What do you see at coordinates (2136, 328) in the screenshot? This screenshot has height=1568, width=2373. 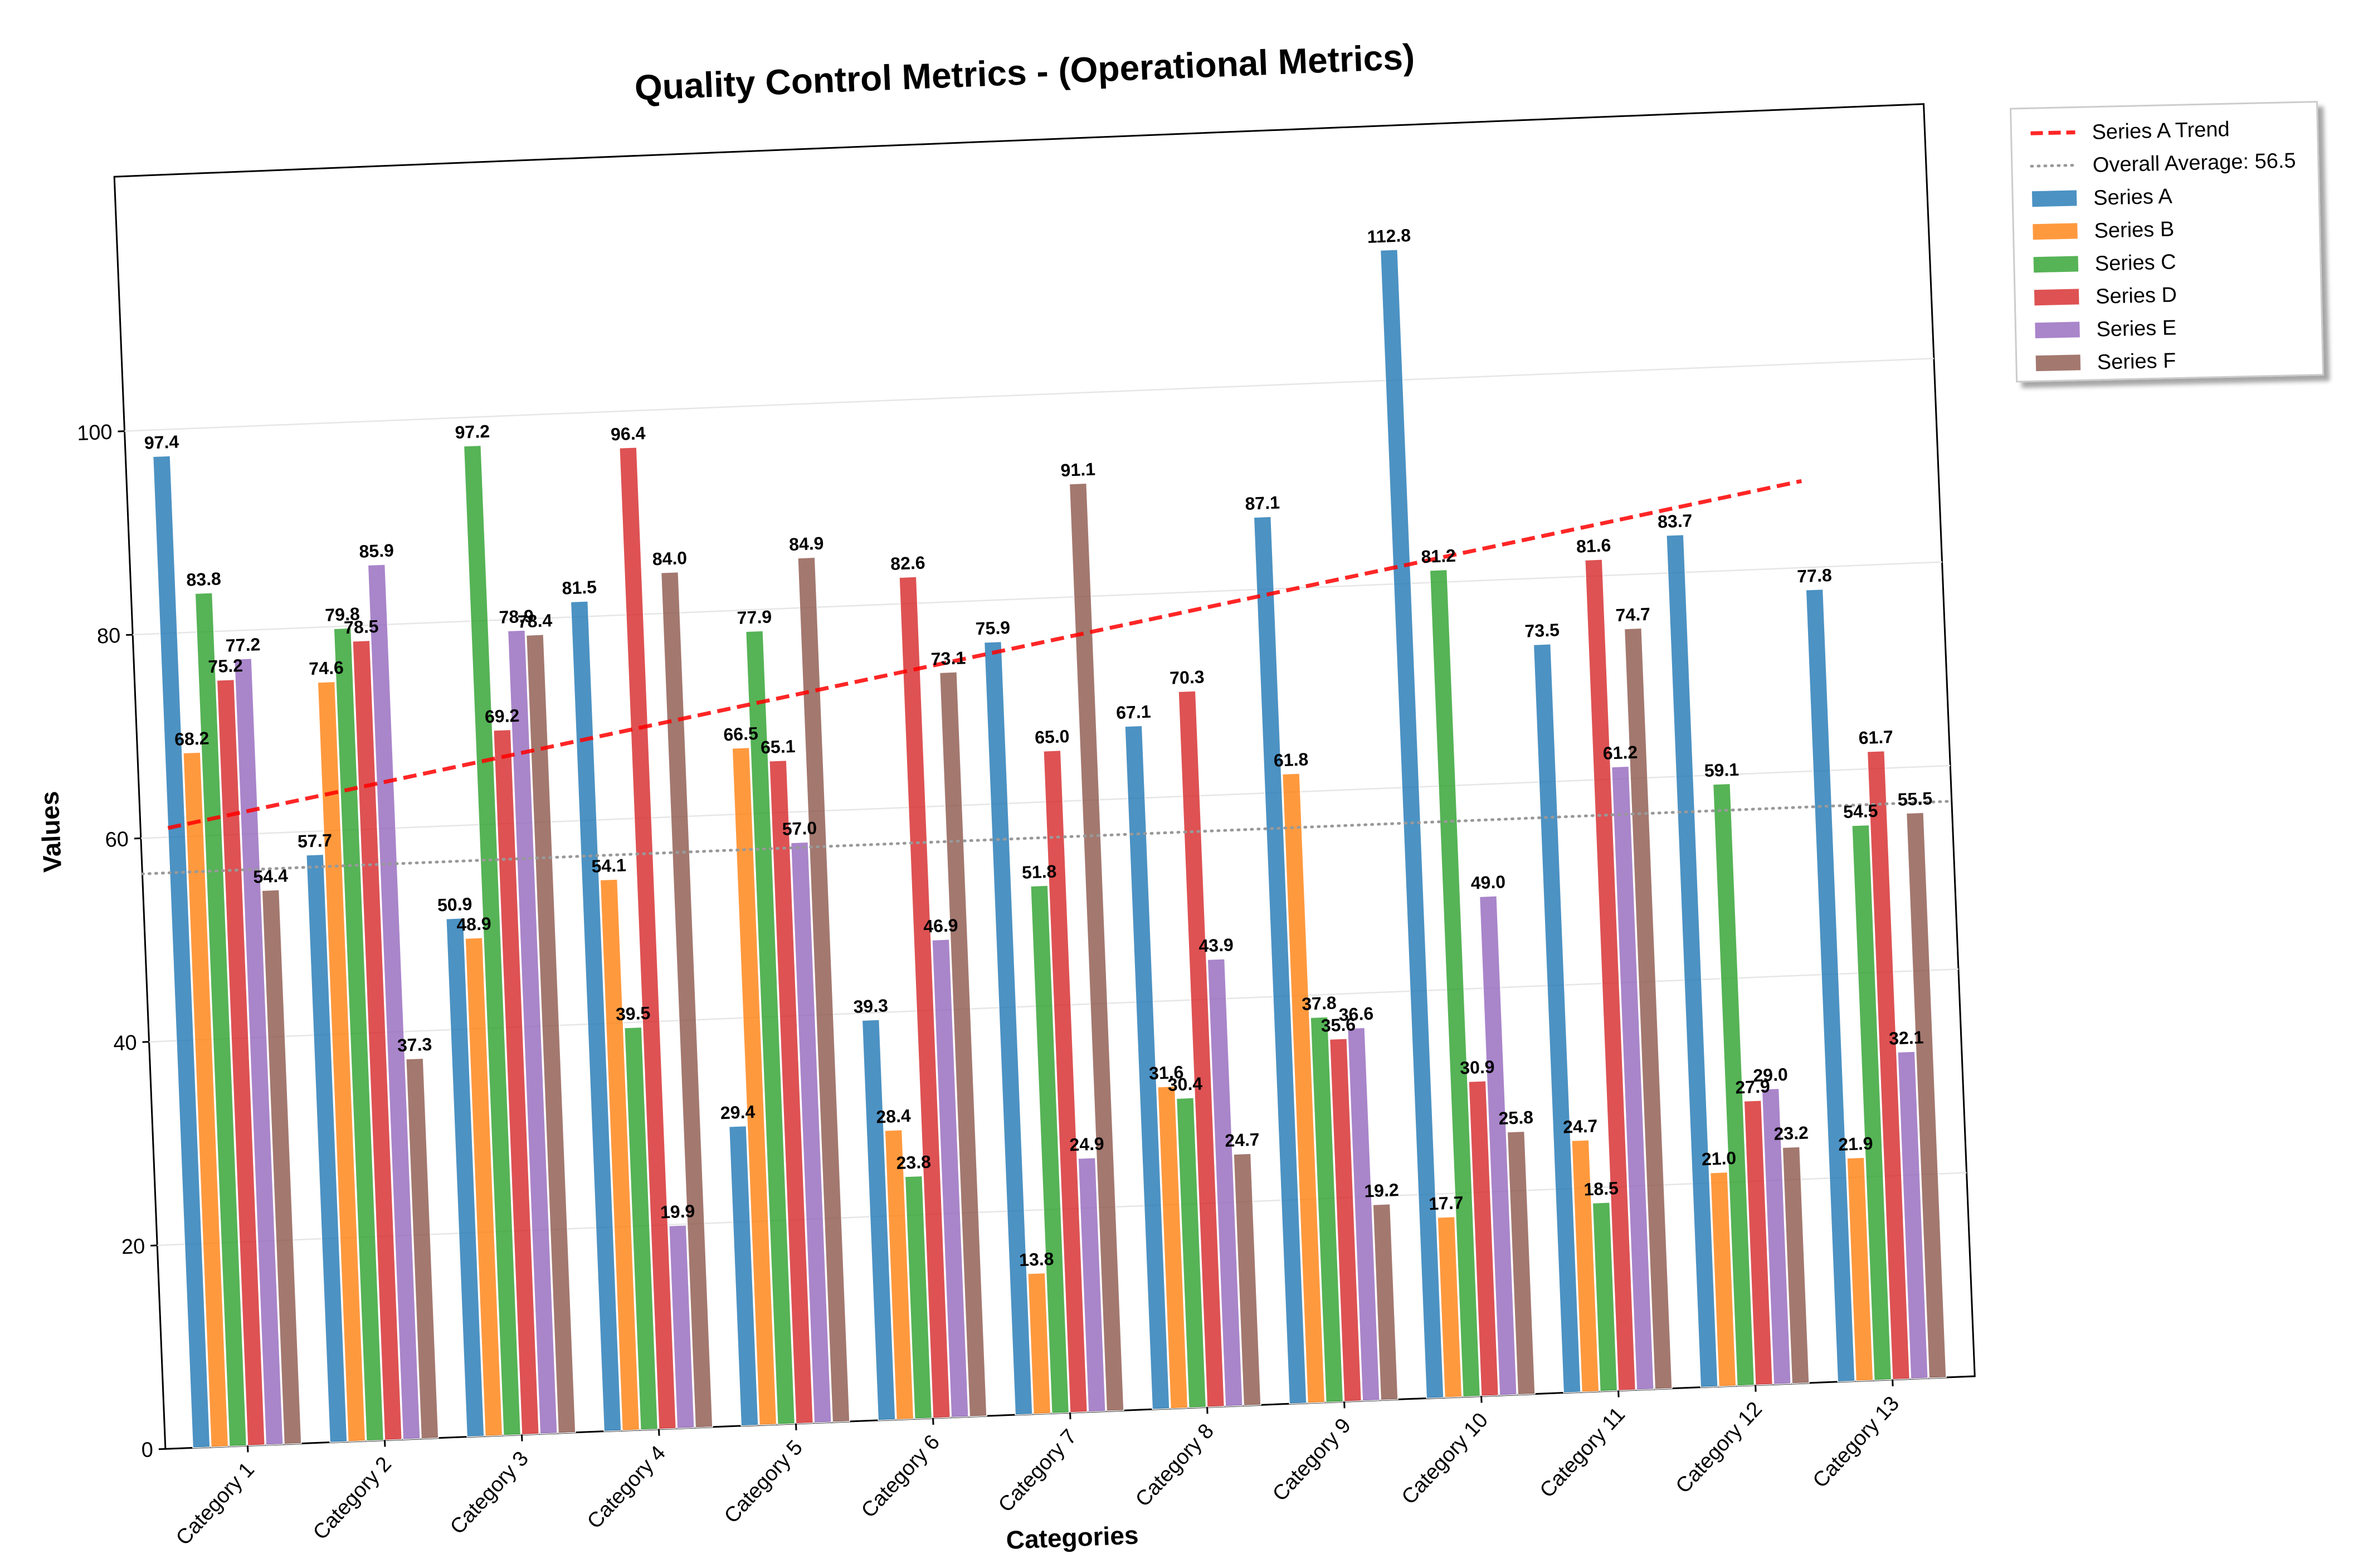 I see `legend-label: Series E` at bounding box center [2136, 328].